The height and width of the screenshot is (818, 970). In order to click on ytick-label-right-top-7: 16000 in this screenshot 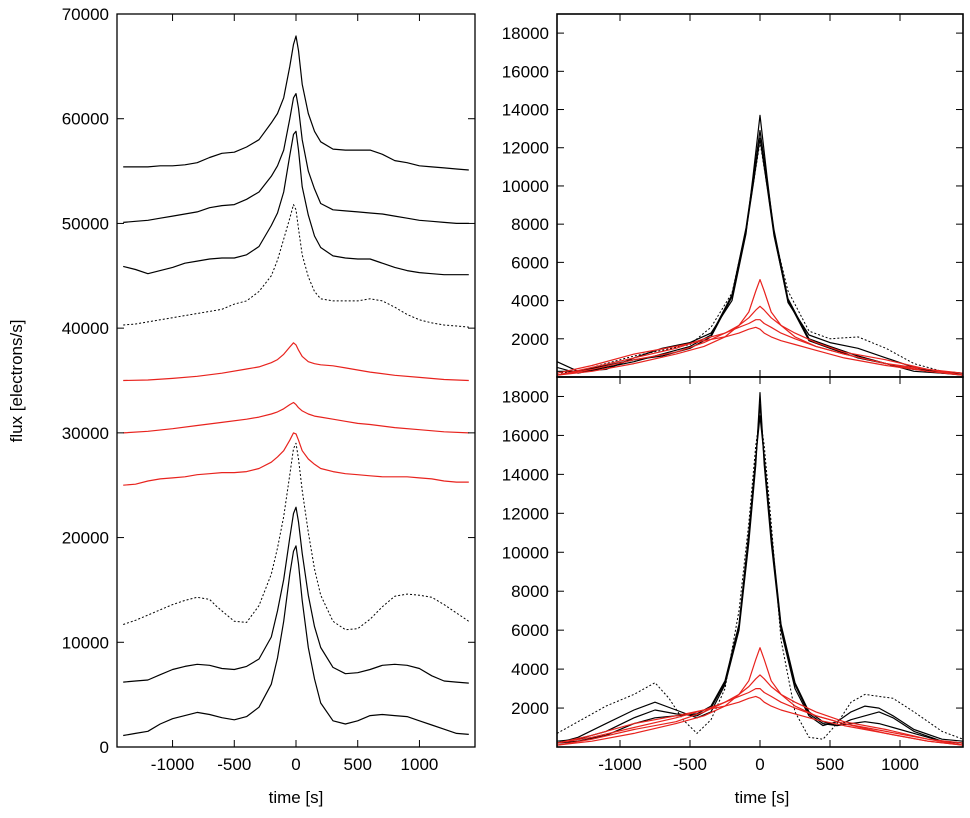, I will do `click(525, 71)`.